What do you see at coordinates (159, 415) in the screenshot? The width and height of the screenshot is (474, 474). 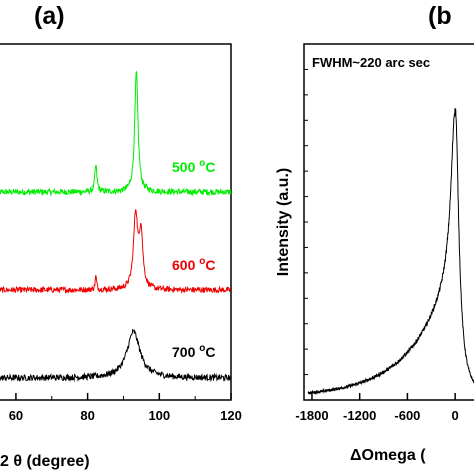 I see `x-tick-label: 100` at bounding box center [159, 415].